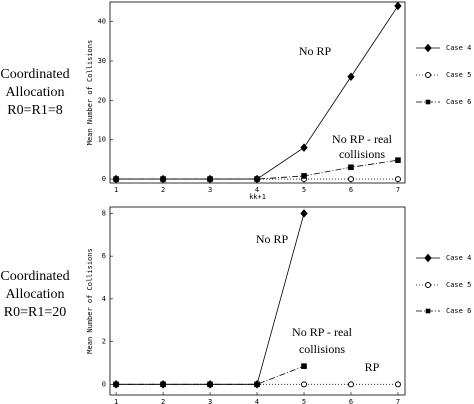 This screenshot has width=474, height=404. What do you see at coordinates (104, 342) in the screenshot?
I see `y-tick-label: 2` at bounding box center [104, 342].